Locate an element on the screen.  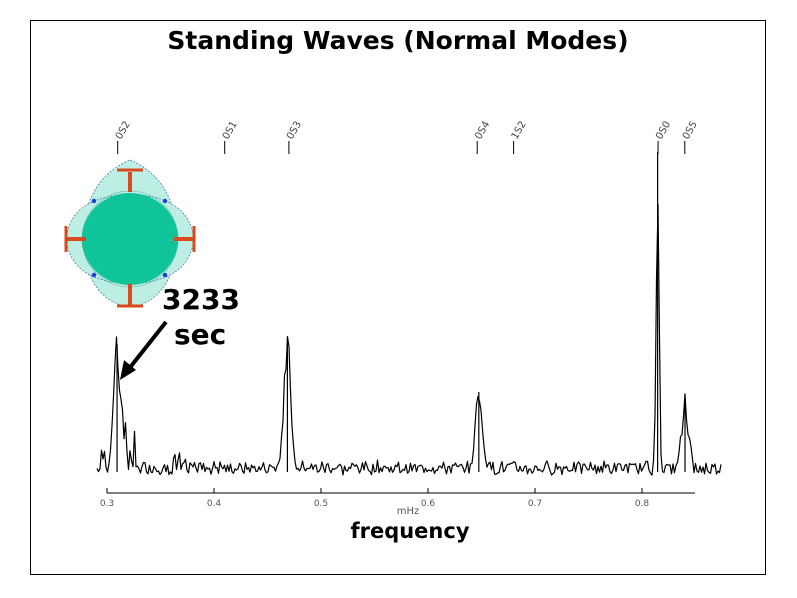
x-tick-label: 0.6 is located at coordinates (428, 504).